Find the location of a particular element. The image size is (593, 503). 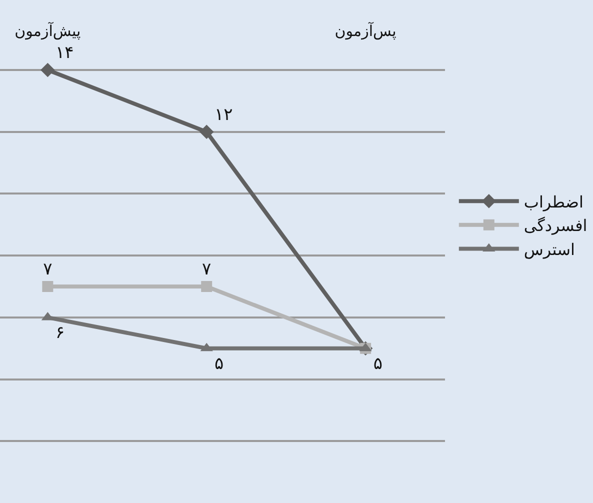

legend-label: استرس is located at coordinates (549, 249).